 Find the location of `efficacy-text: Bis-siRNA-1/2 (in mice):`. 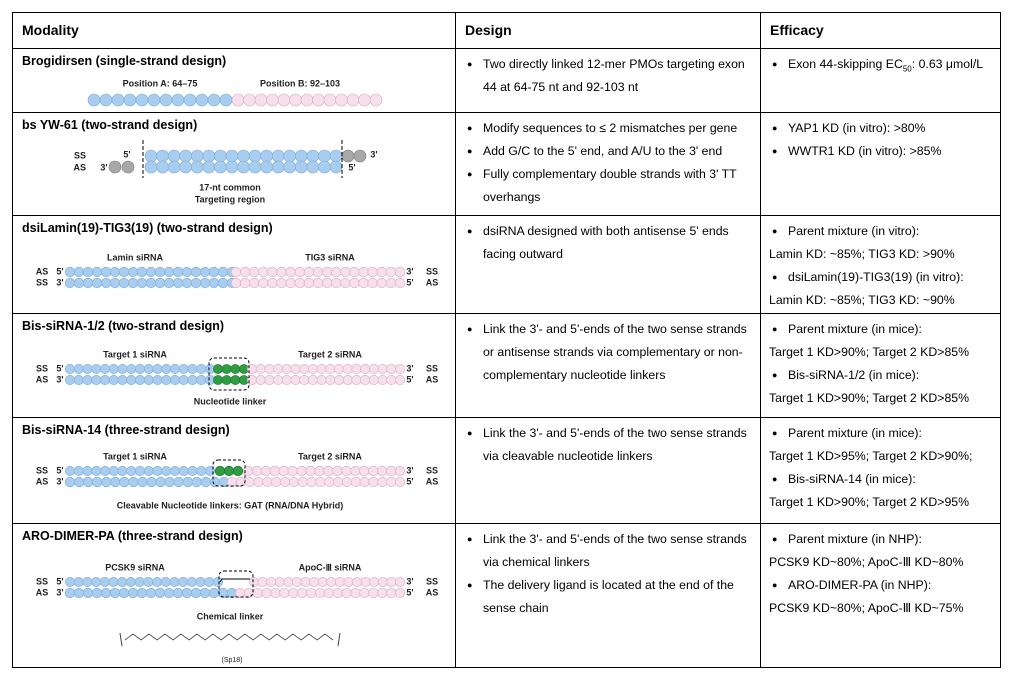

efficacy-text: Bis-siRNA-1/2 (in mice): is located at coordinates (854, 375).